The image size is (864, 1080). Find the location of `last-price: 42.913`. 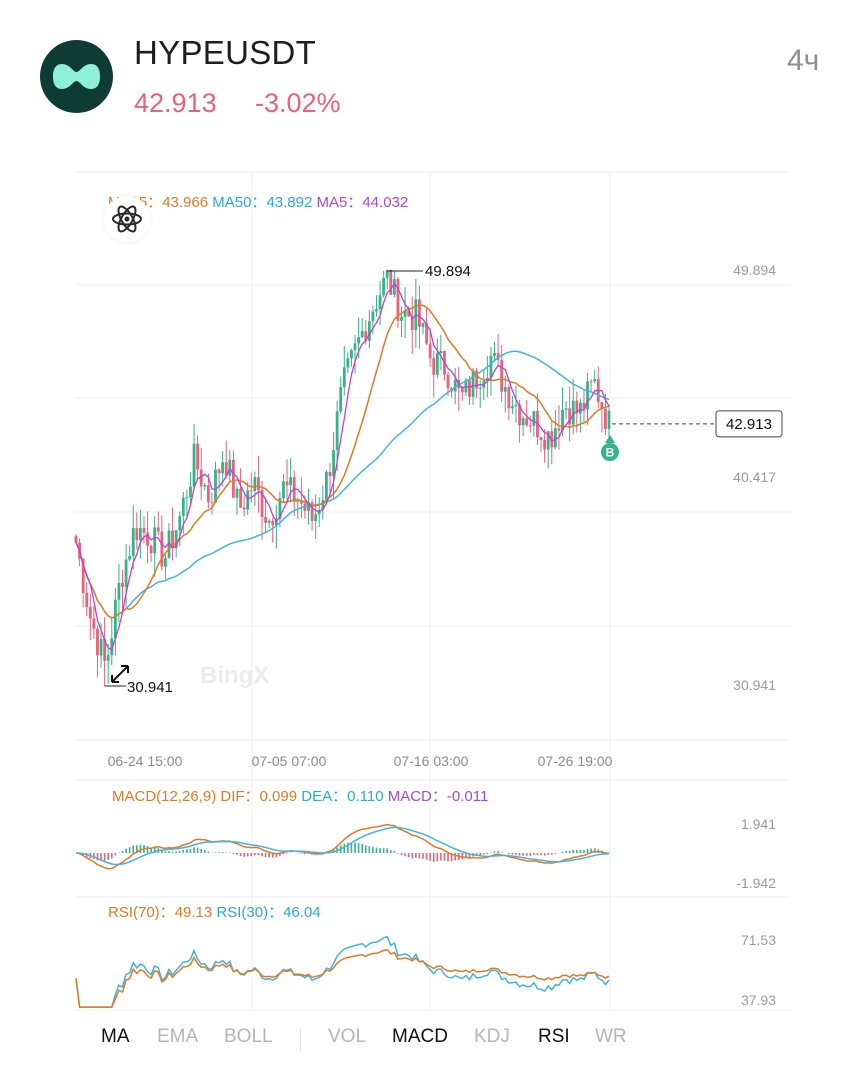

last-price: 42.913 is located at coordinates (175, 103).